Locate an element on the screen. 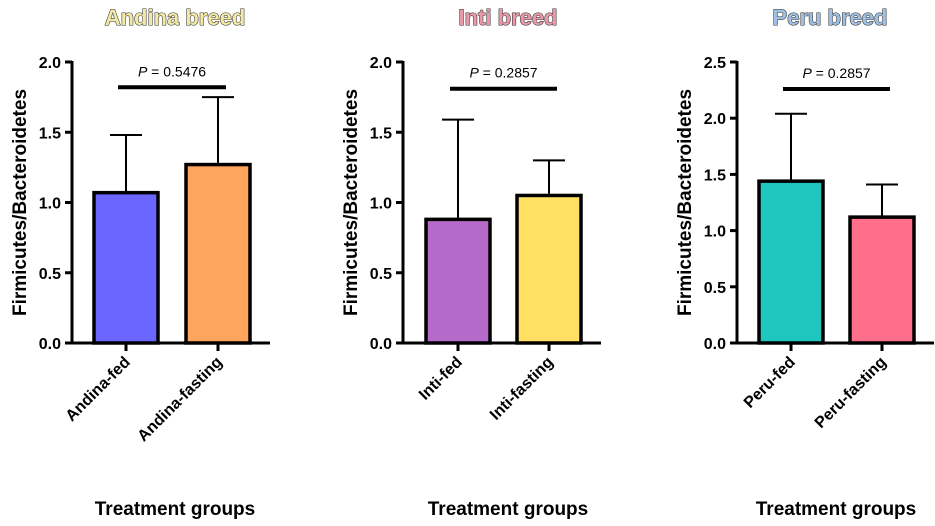 Image resolution: width=935 pixels, height=526 pixels. p-value-label: P = 0.5476 is located at coordinates (172, 71).